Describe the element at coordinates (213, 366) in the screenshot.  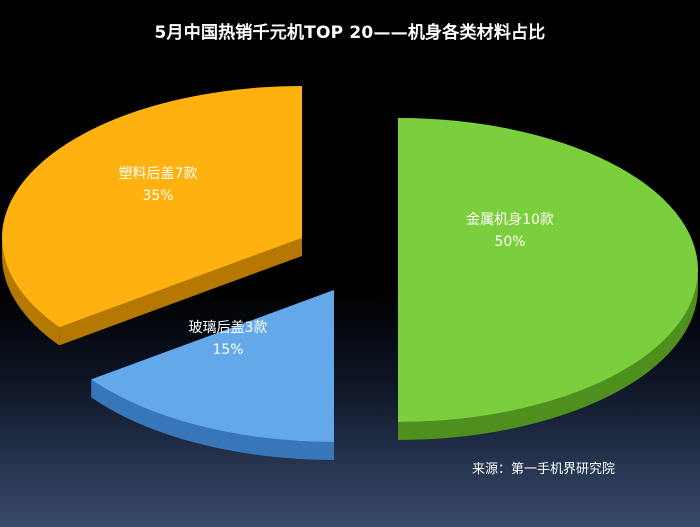
I see `slice-glass-back` at that location.